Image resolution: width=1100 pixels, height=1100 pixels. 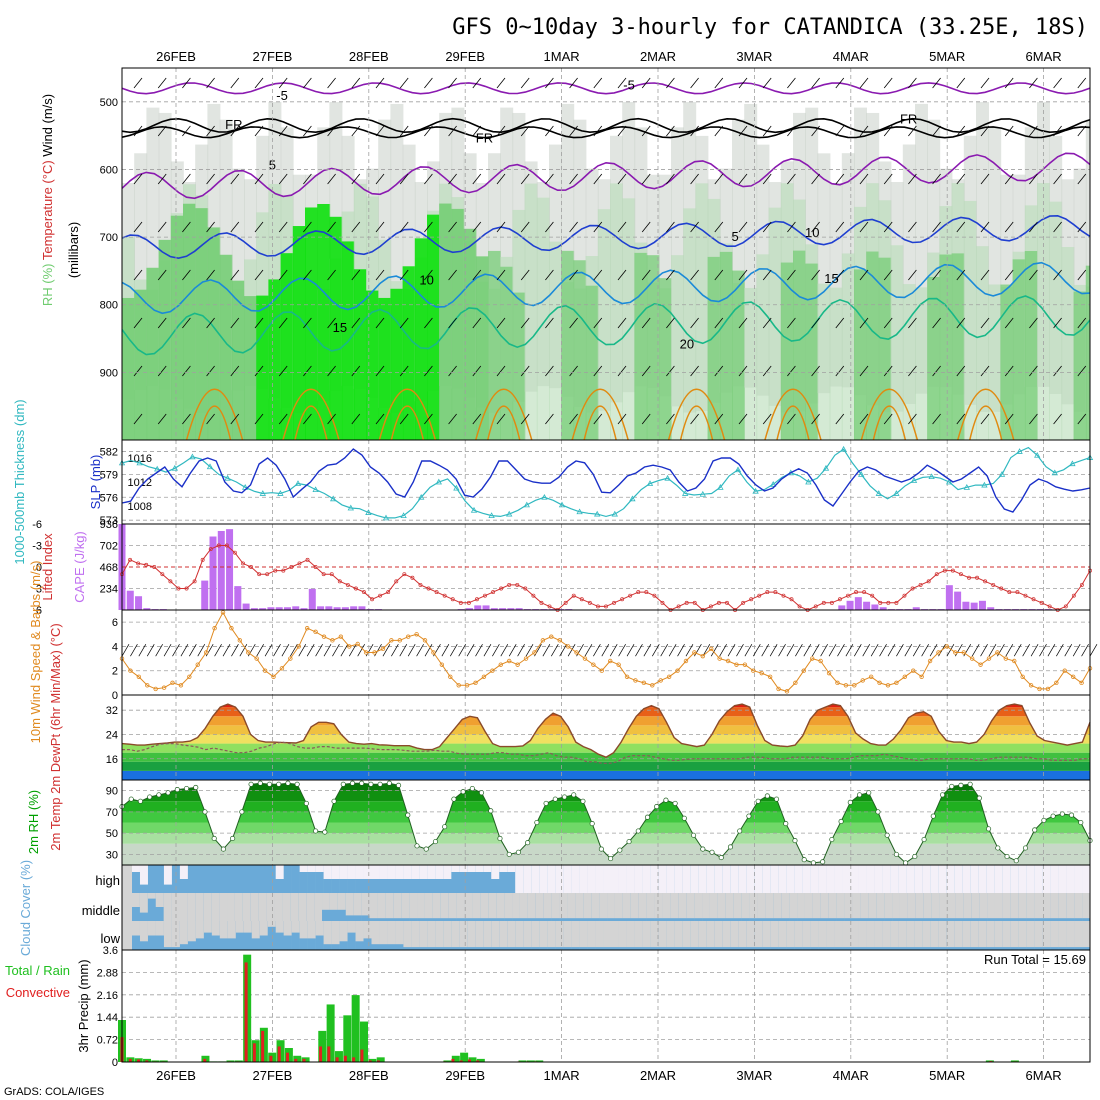 I want to click on rh-band, so click(x=606, y=838).